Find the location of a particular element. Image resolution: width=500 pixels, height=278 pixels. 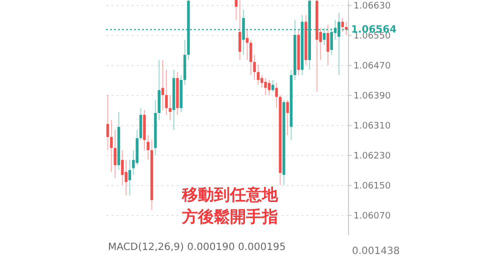

y-tick-label: 1.06070 is located at coordinates (372, 217).